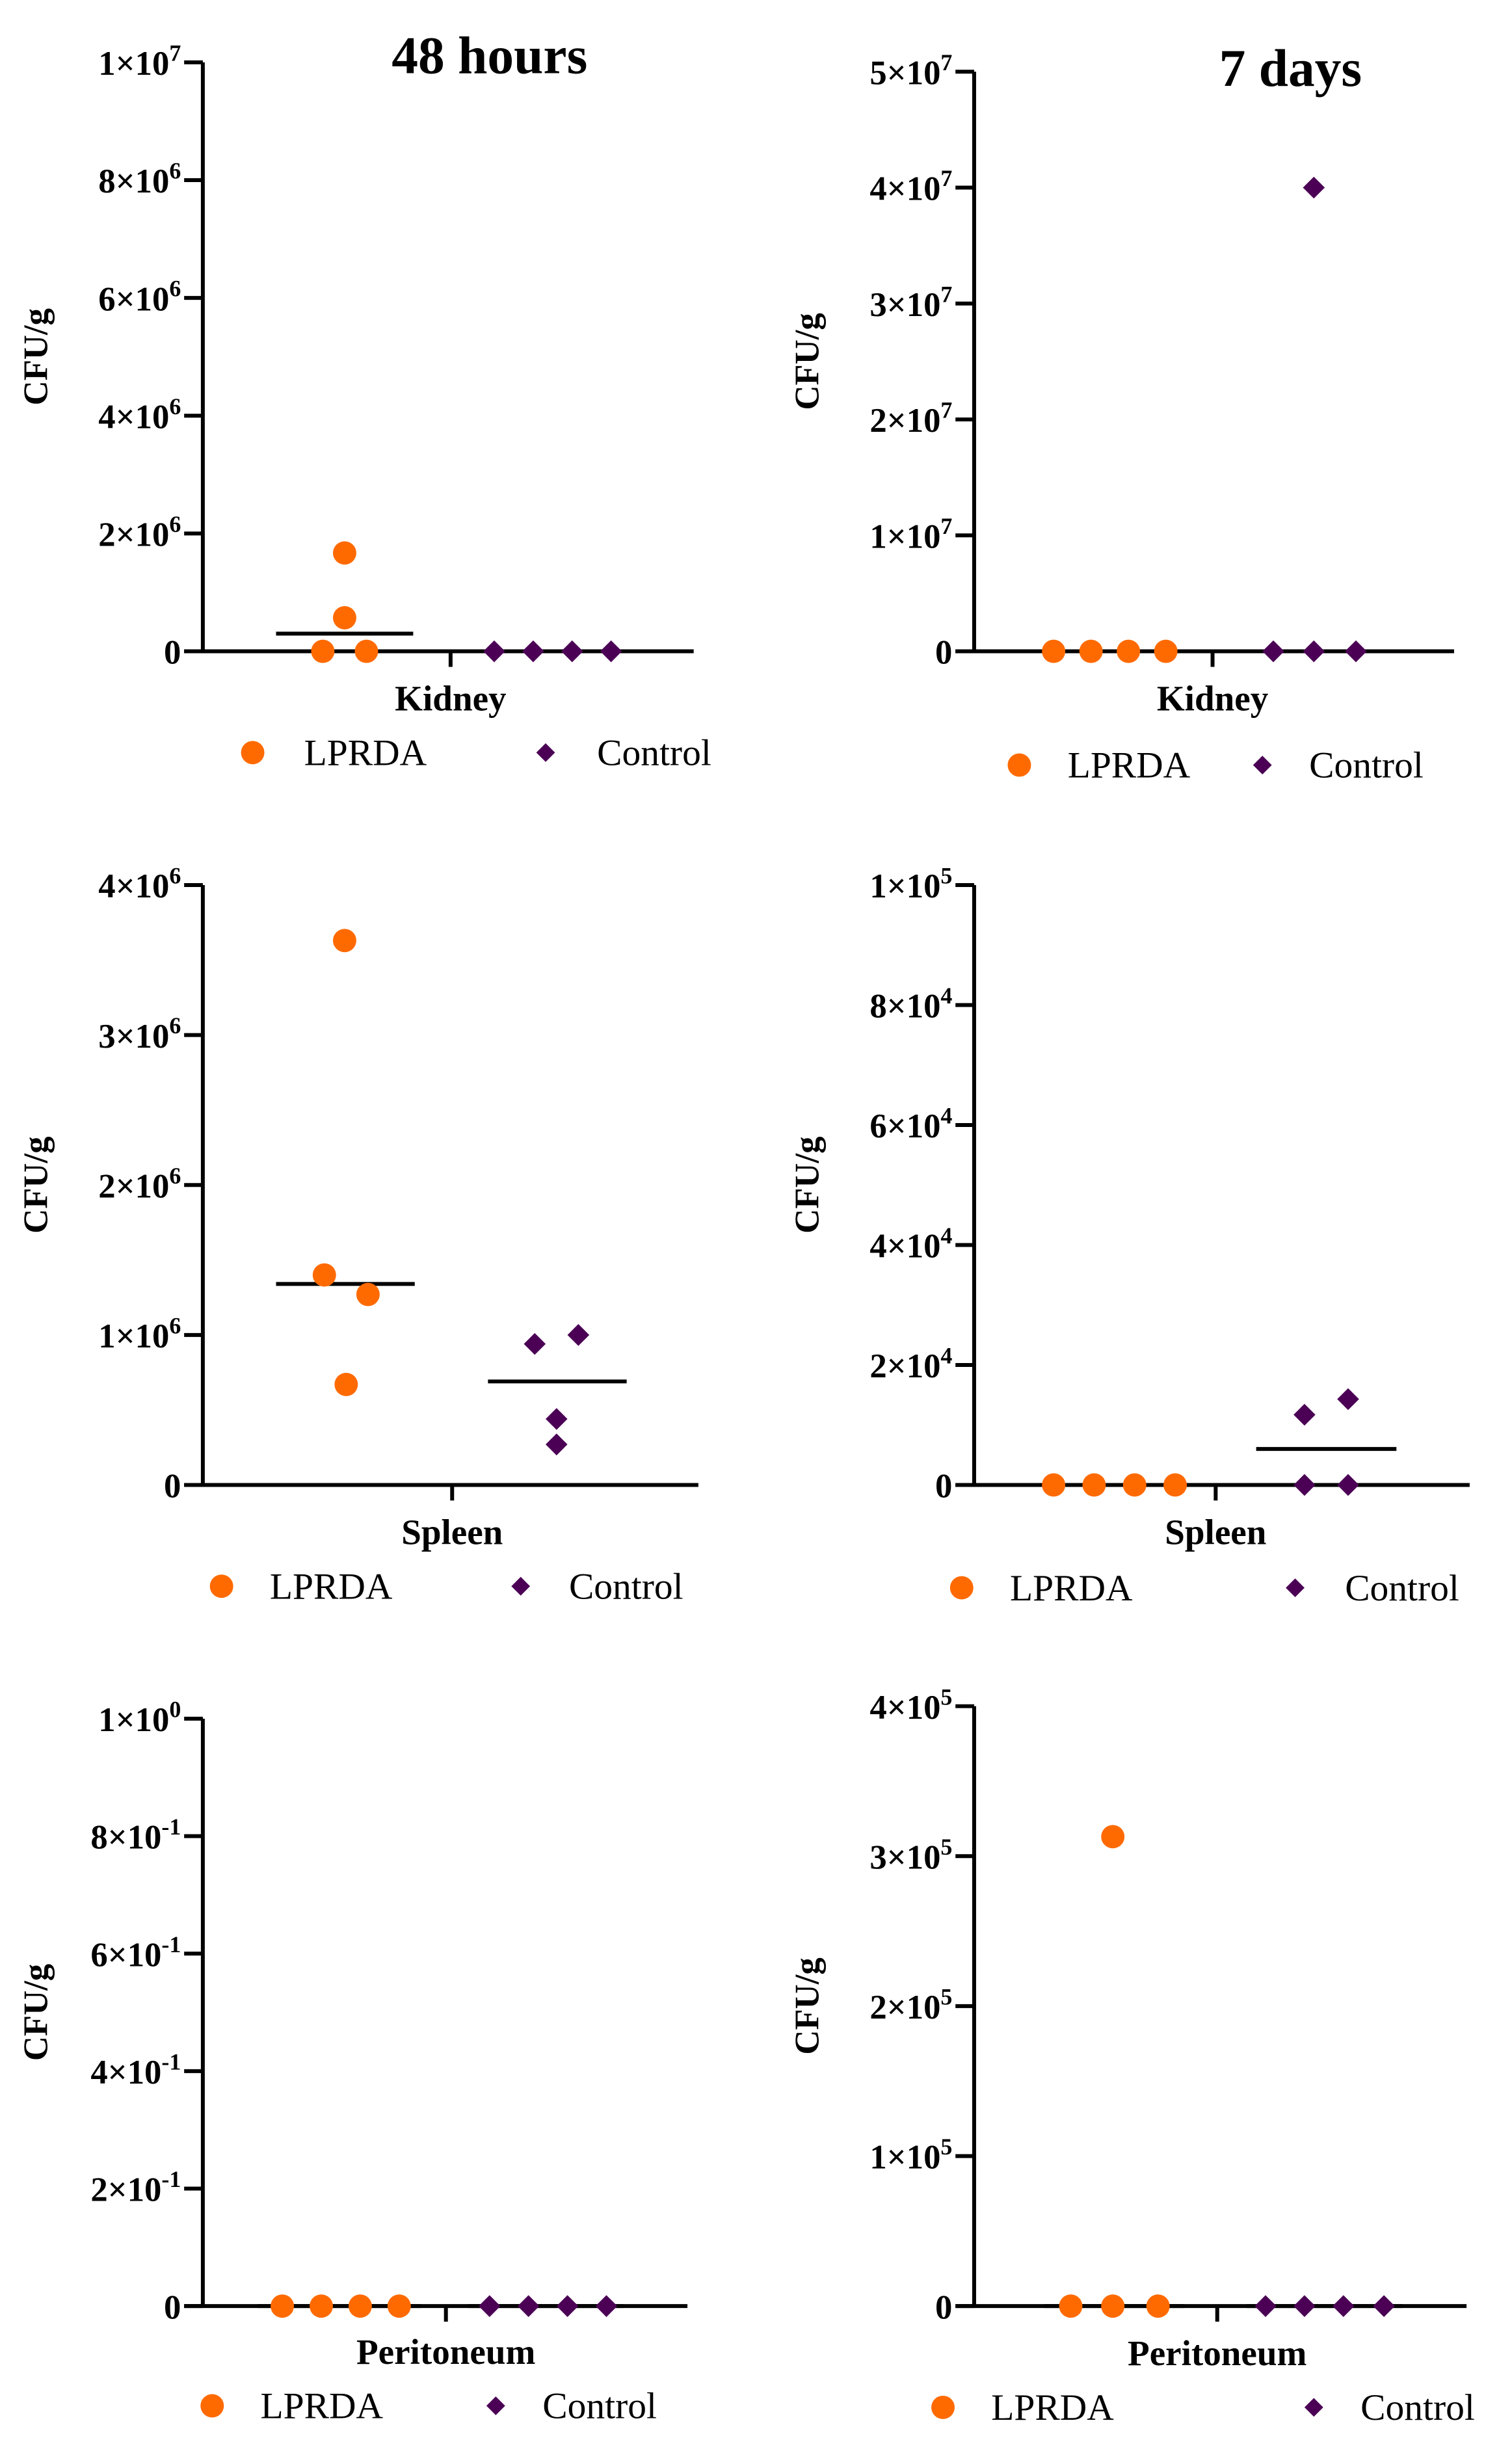 Image resolution: width=1512 pixels, height=2451 pixels. Describe the element at coordinates (135, 2069) in the screenshot. I see `y-tick-label: 4×10⁻¹` at that location.